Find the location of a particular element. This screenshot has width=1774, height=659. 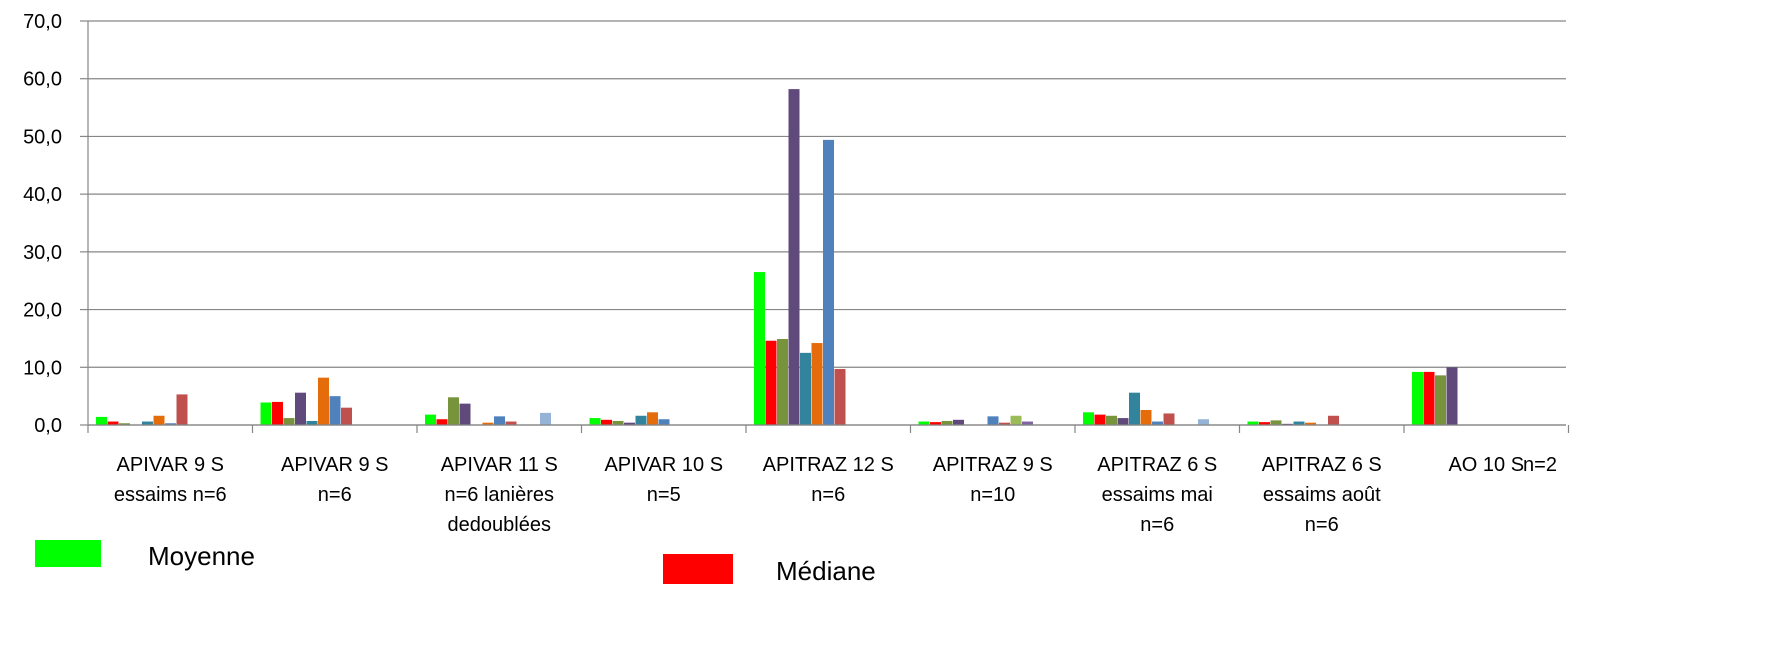

y-tick-label: 60,0 is located at coordinates (42, 80).